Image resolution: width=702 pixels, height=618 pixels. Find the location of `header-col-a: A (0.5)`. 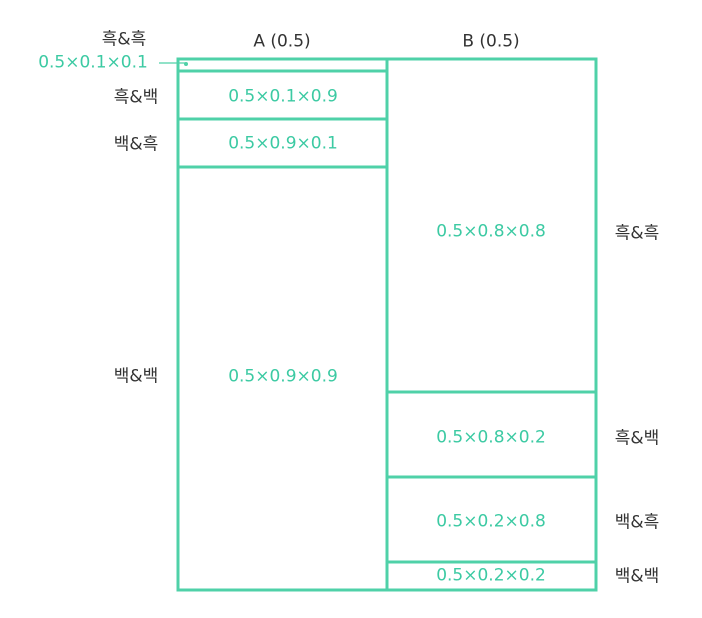

header-col-a: A (0.5) is located at coordinates (282, 41).